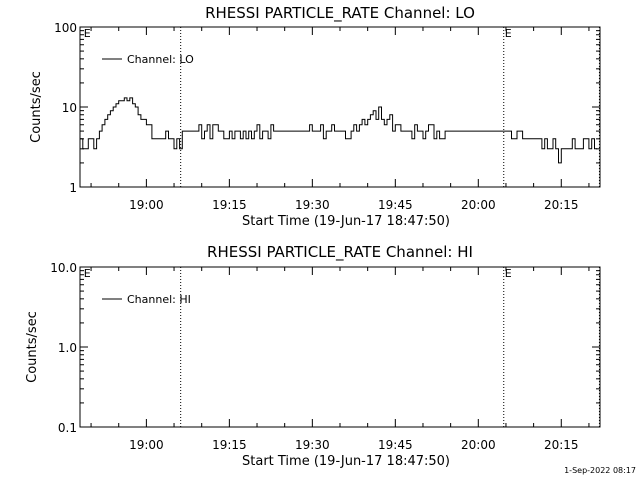  Describe the element at coordinates (160, 59) in the screenshot. I see `legend-label: Channel: LO` at that location.